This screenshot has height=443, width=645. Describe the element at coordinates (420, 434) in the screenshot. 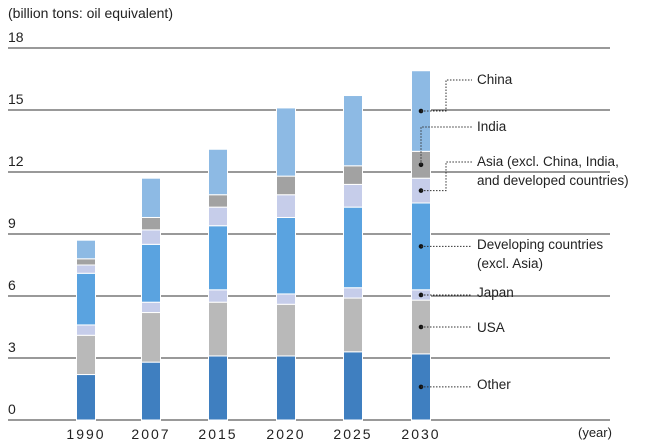

I see `x-tick-label: 2030` at that location.